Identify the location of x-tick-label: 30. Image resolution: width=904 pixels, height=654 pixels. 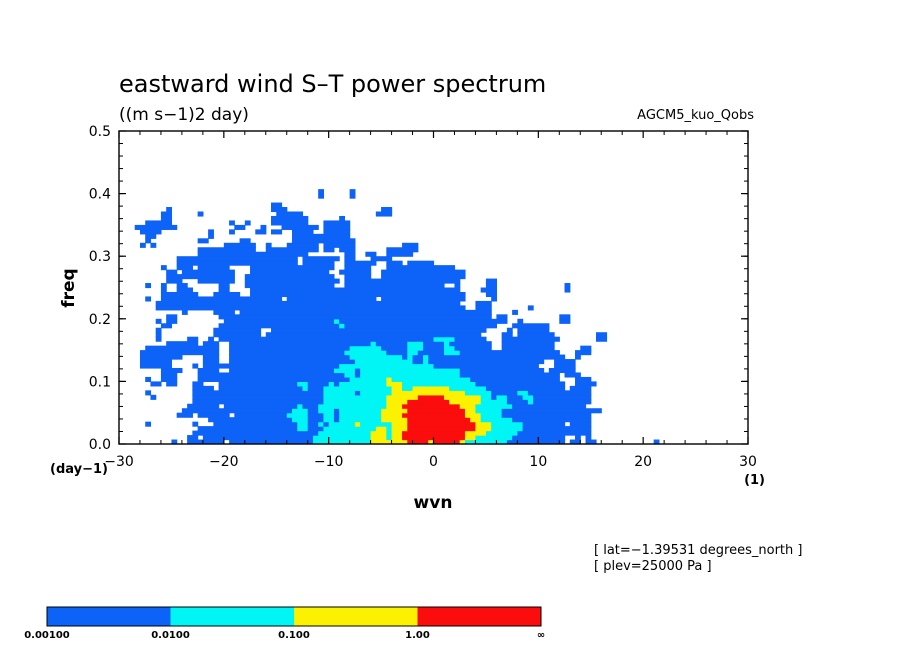
(748, 462).